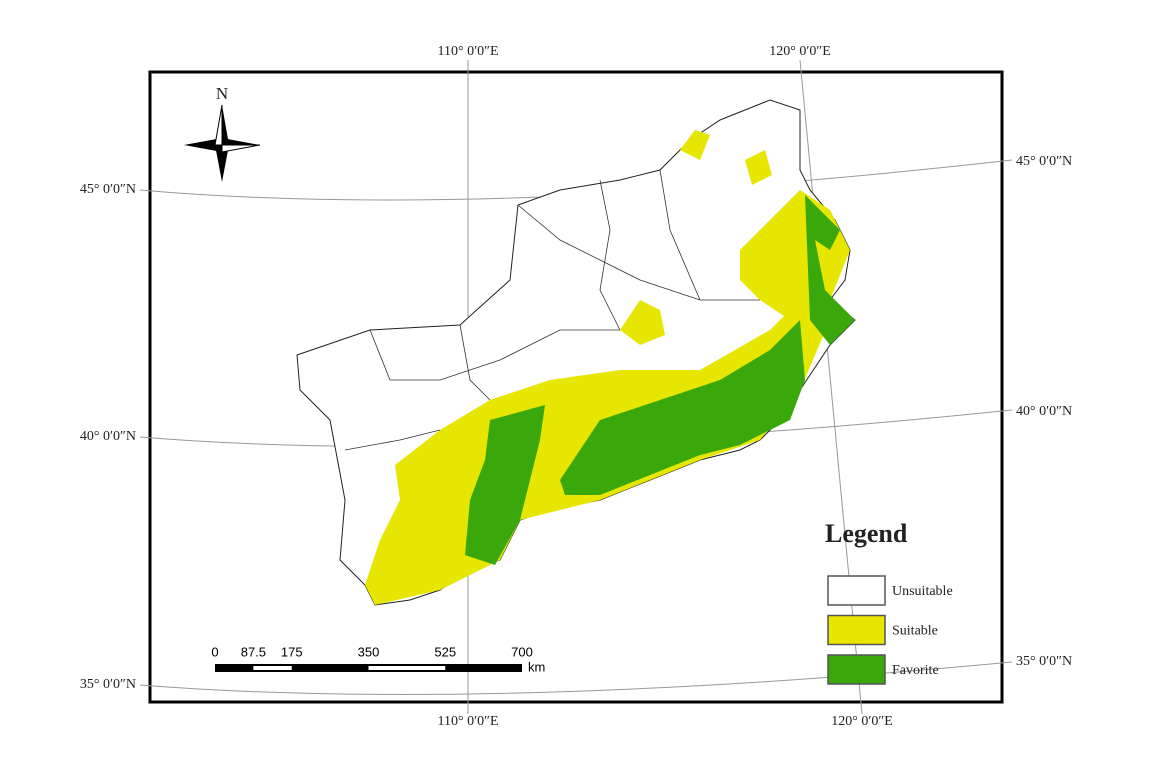 This screenshot has height=769, width=1153. I want to click on scale-bar-unit: km, so click(536, 666).